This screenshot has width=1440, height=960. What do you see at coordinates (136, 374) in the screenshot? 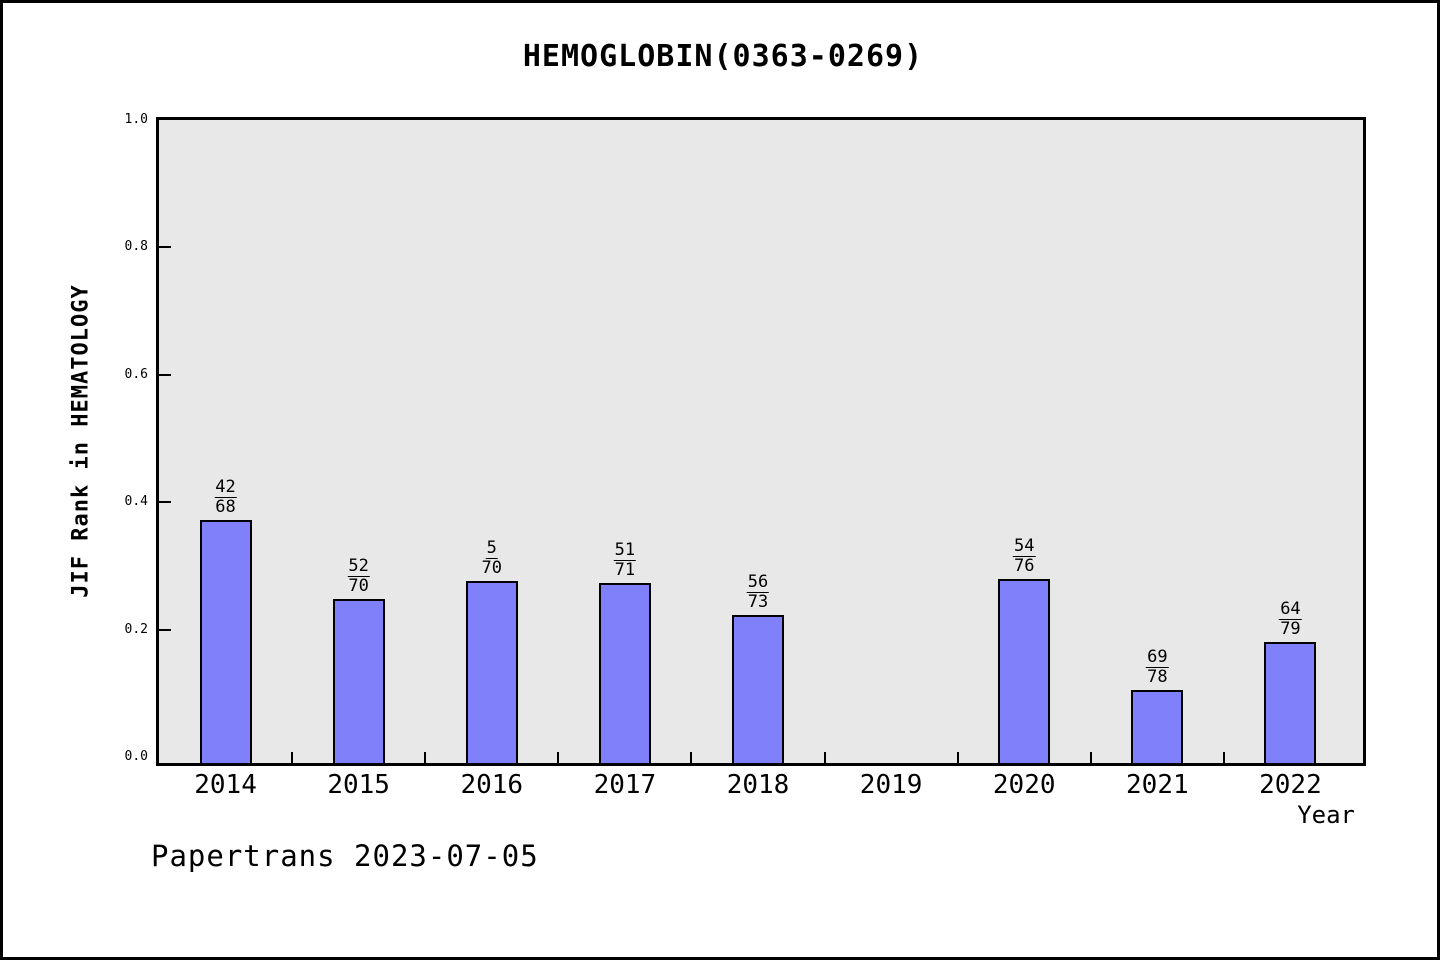
I see `y-tick-label: 0.6` at bounding box center [136, 374].